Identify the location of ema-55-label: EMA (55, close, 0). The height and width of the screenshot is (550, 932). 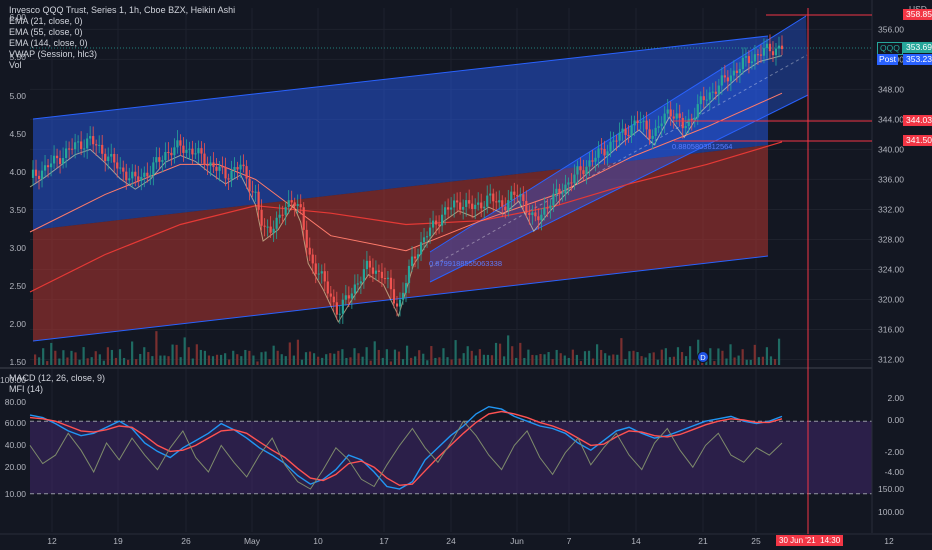
(46, 32).